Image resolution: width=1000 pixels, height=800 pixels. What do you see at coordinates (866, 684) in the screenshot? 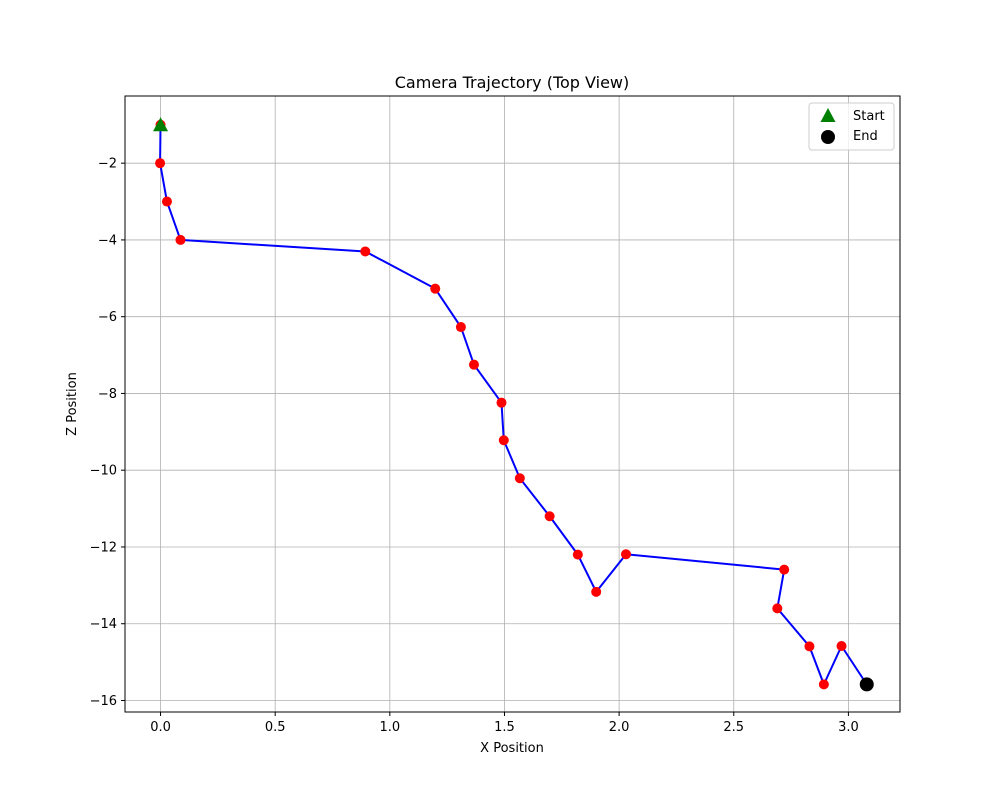
I see `end-marker` at bounding box center [866, 684].